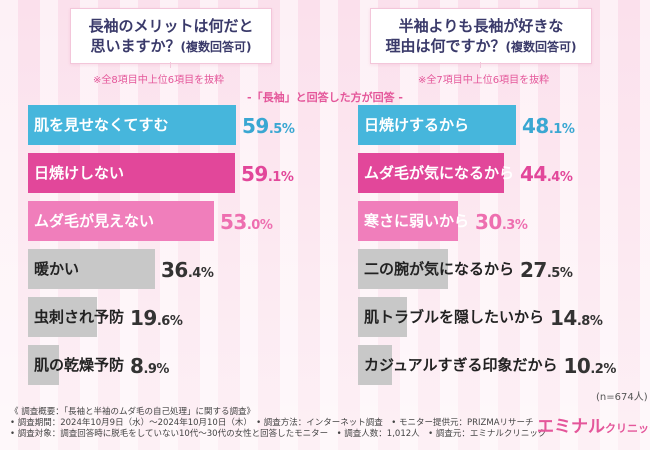 Image resolution: width=650 pixels, height=450 pixels. Describe the element at coordinates (445, 45) in the screenshot. I see `question-right-line2: 理由は何ですか？` at that location.